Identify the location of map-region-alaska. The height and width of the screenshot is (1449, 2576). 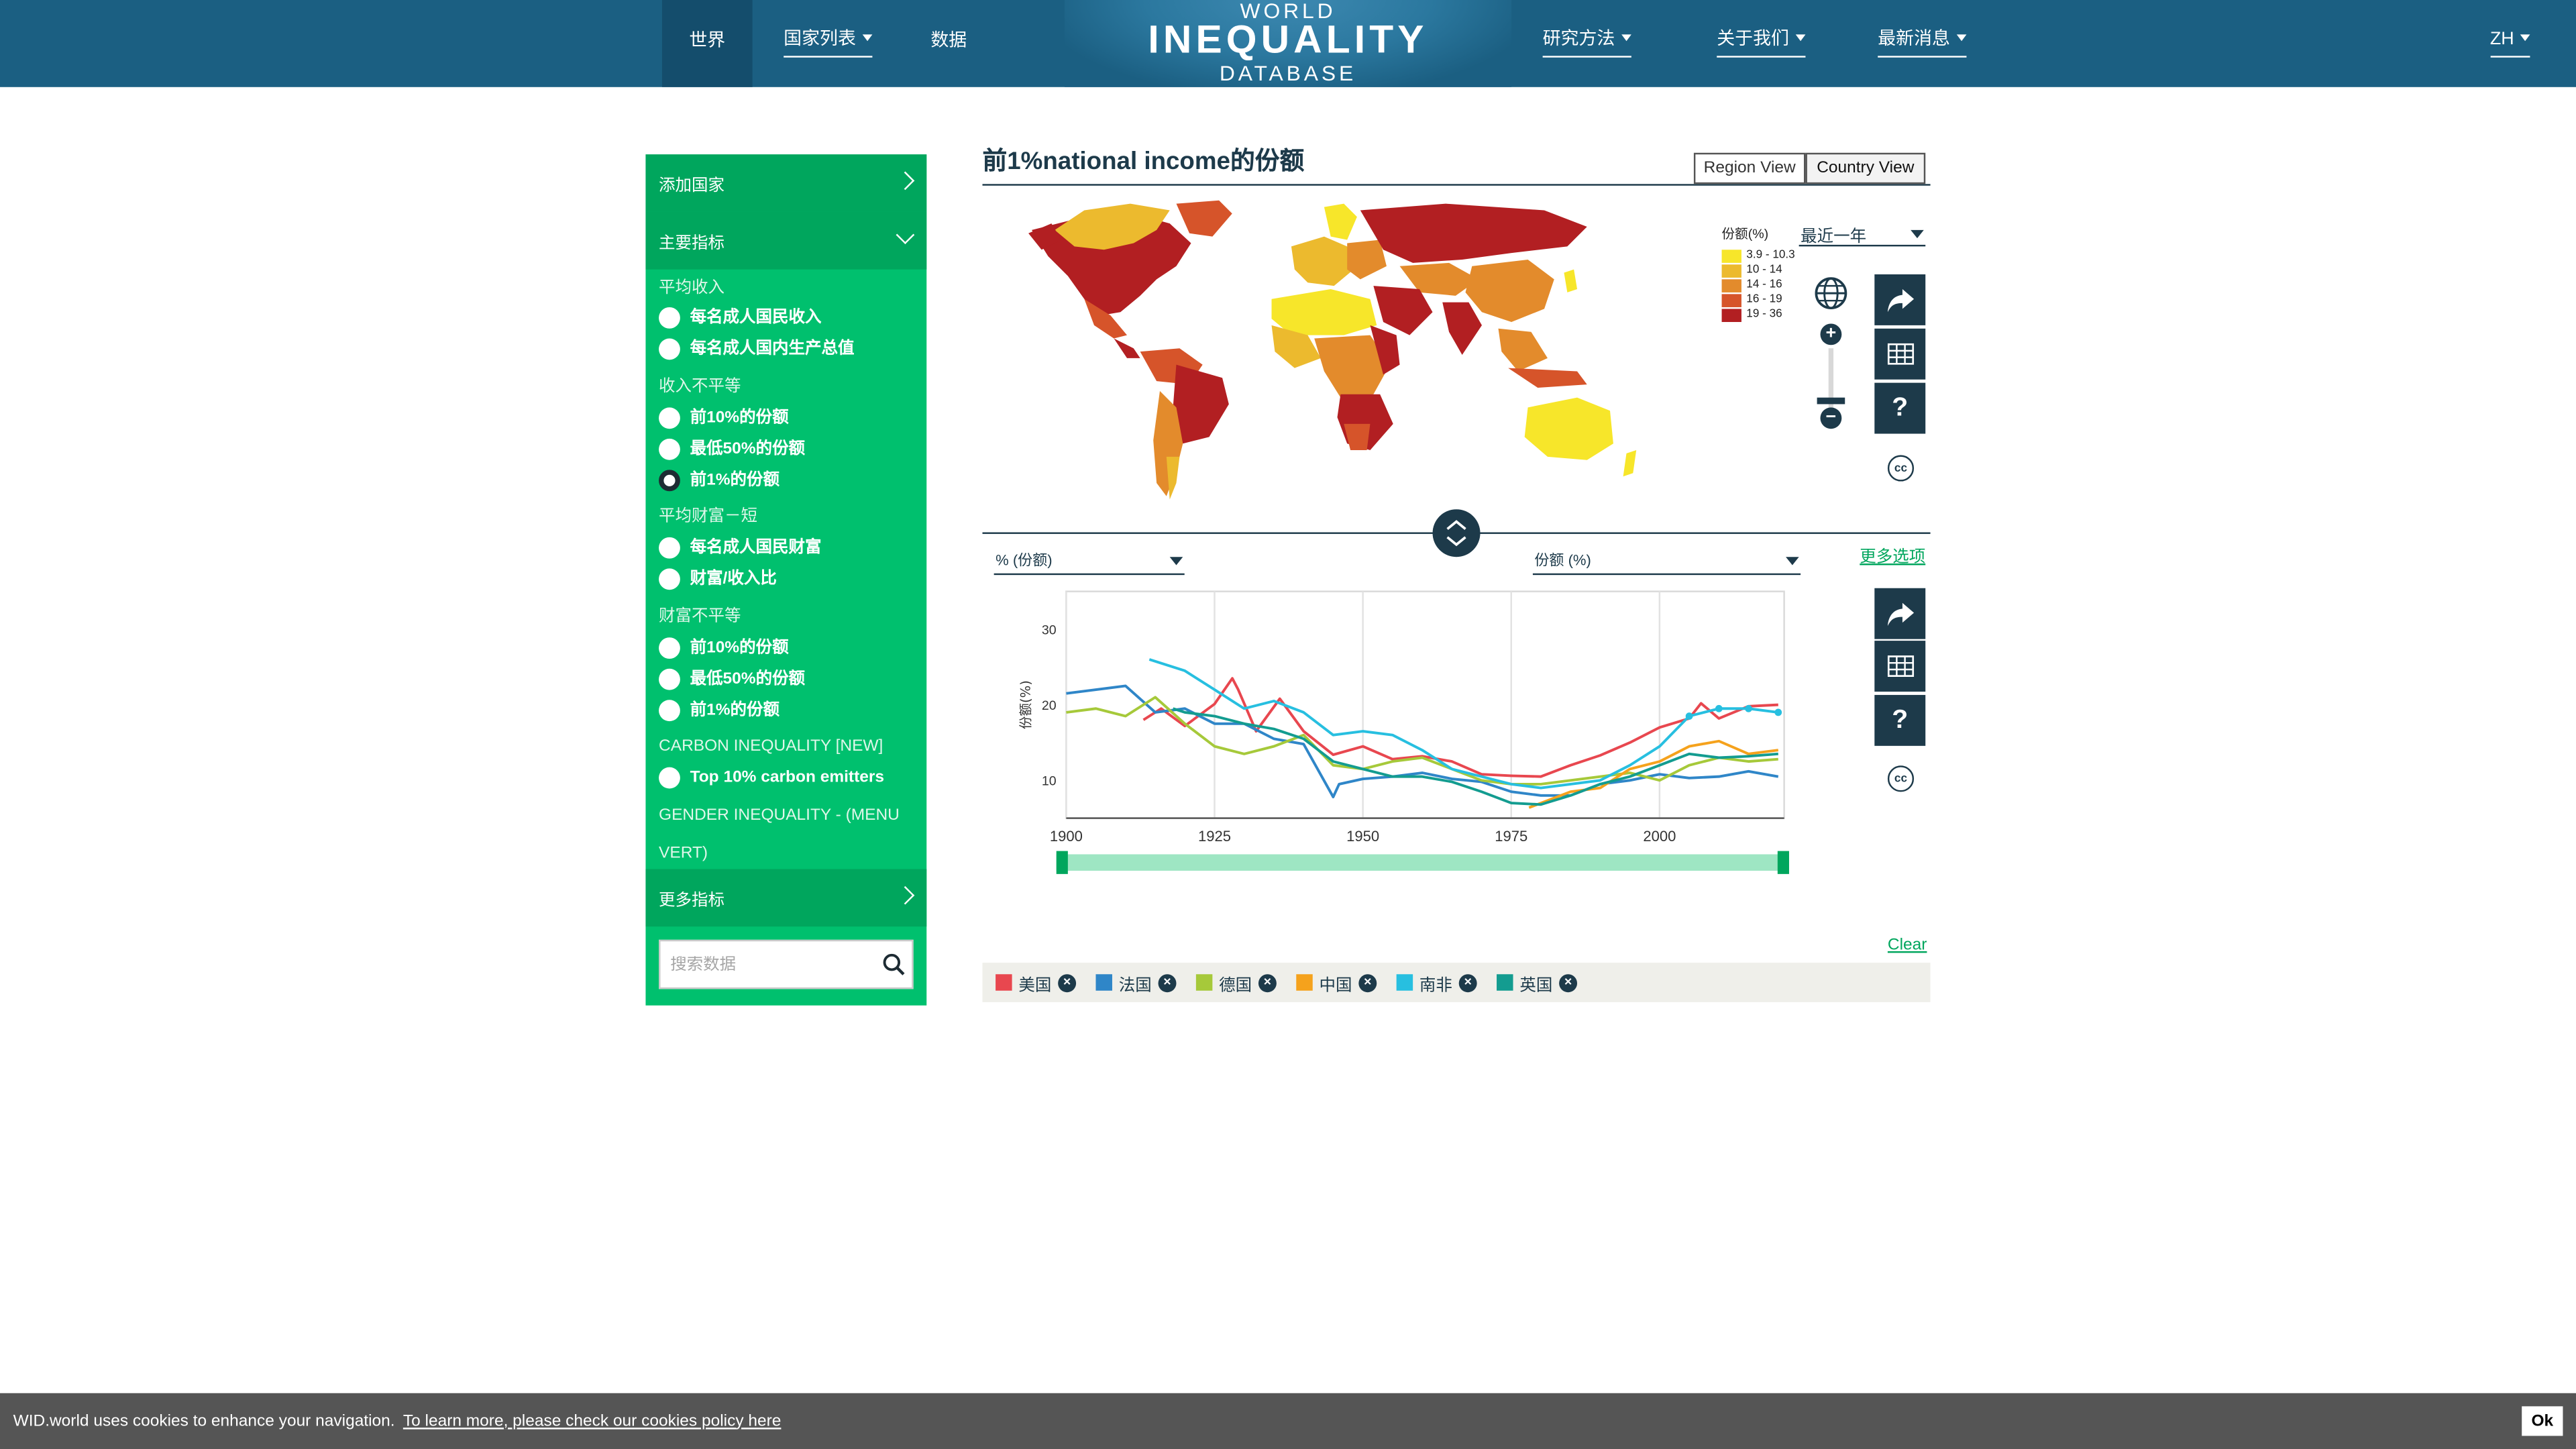
(1045, 236).